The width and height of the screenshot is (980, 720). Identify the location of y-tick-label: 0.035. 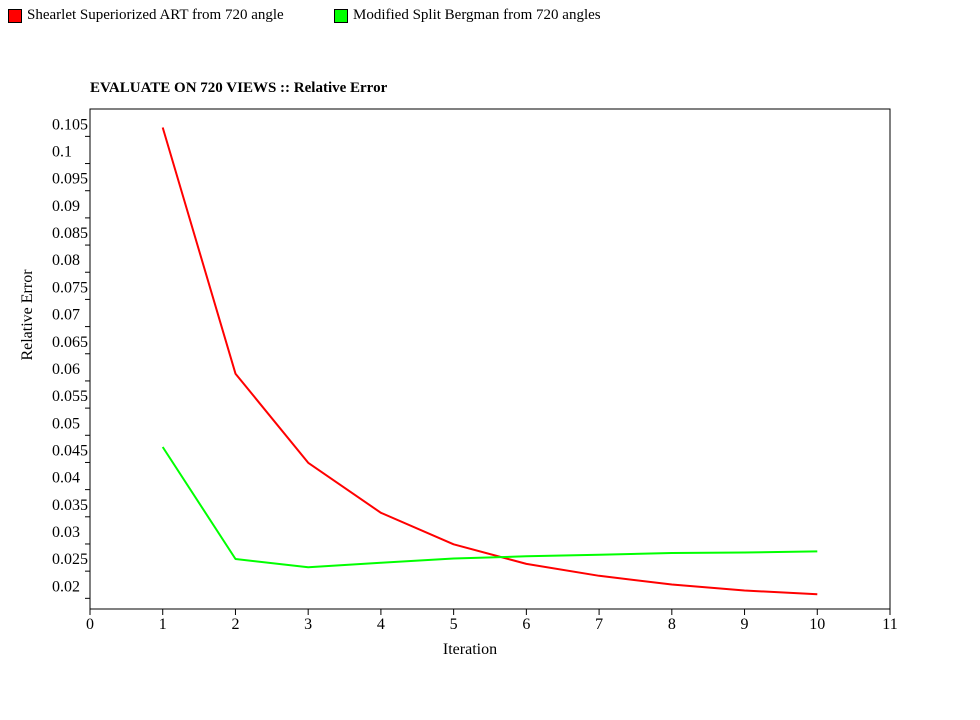
(70, 505).